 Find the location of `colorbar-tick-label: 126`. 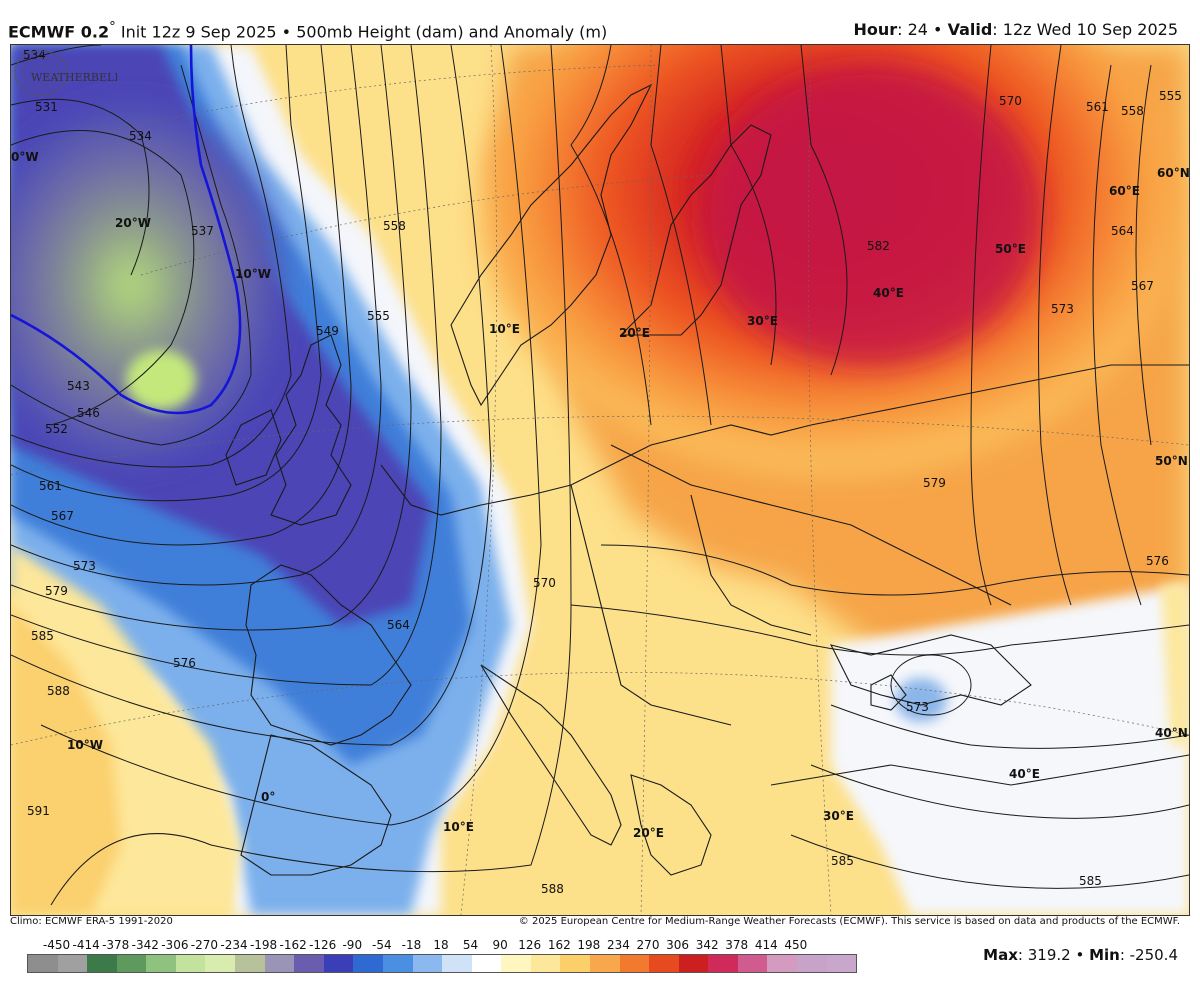

colorbar-tick-label: 126 is located at coordinates (530, 945).